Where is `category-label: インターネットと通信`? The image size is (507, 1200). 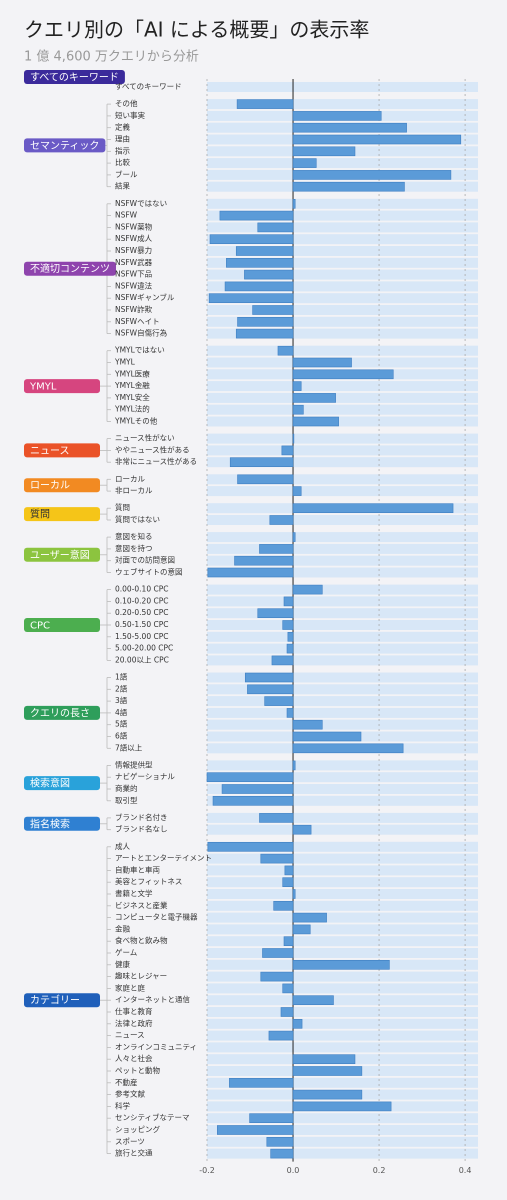 category-label: インターネットと通信 is located at coordinates (152, 999).